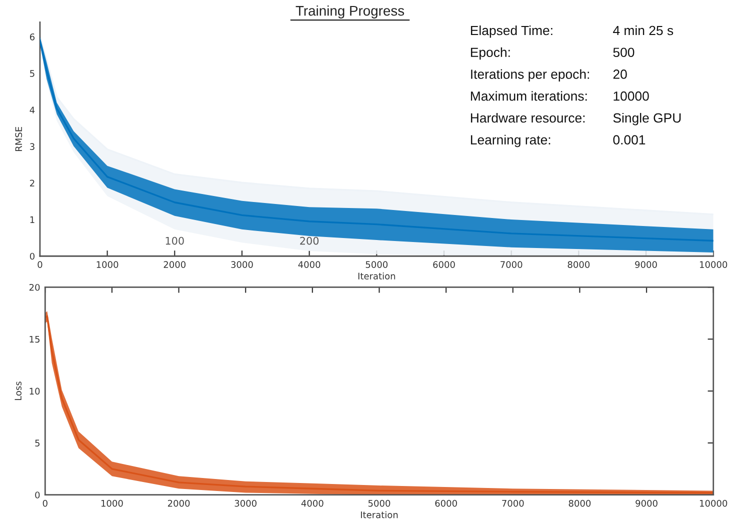  What do you see at coordinates (647, 119) in the screenshot?
I see `annotation: Single GPU` at bounding box center [647, 119].